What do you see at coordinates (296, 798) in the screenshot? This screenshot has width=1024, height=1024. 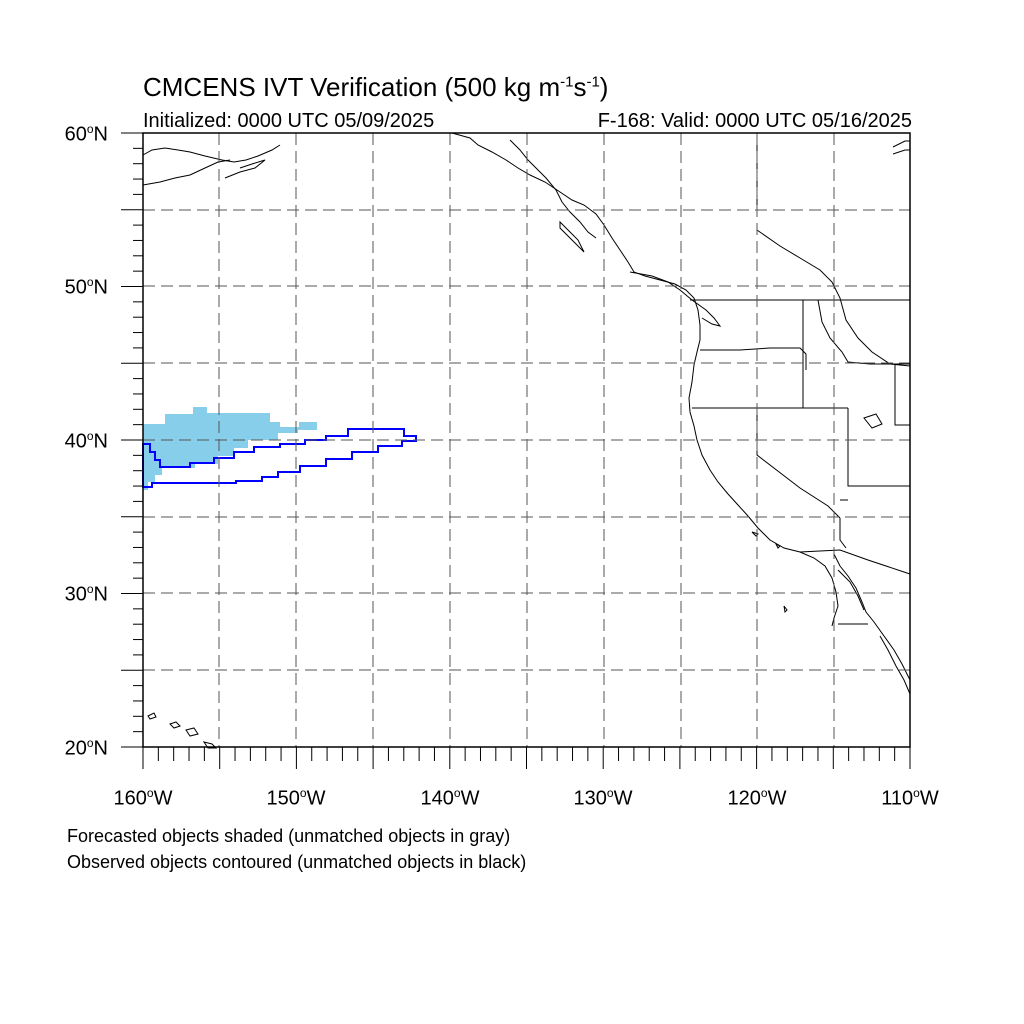 I see `lon-label-150: 150oW` at bounding box center [296, 798].